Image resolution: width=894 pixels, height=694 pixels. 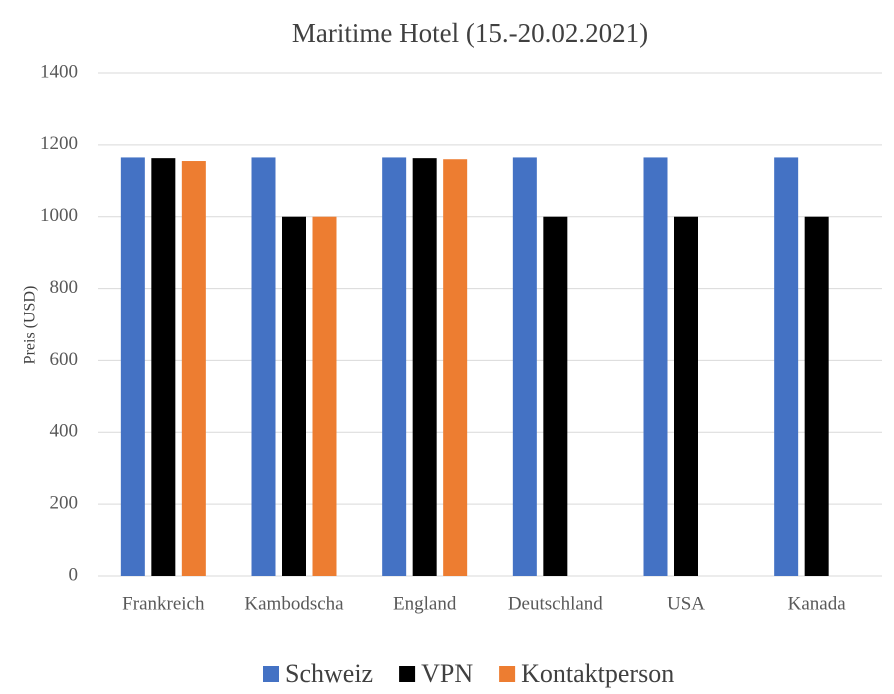 I want to click on y-tick-label: 0, so click(x=74, y=574).